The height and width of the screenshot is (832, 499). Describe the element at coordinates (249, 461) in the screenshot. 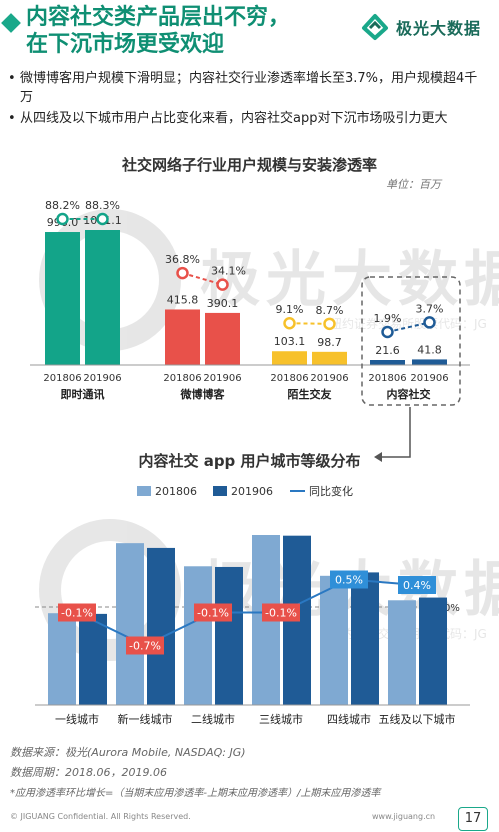

I see `chart2-title: 内容社交 app 用户城市等级分布` at that location.